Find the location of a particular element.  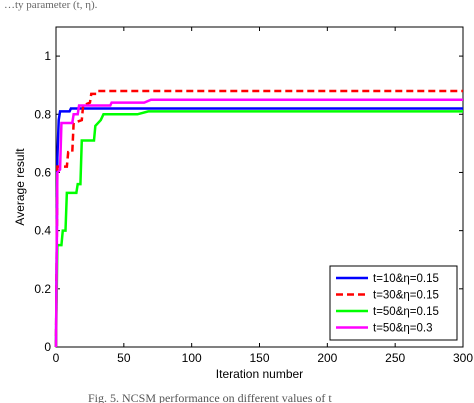

x-tick-label: 100 is located at coordinates (192, 358).